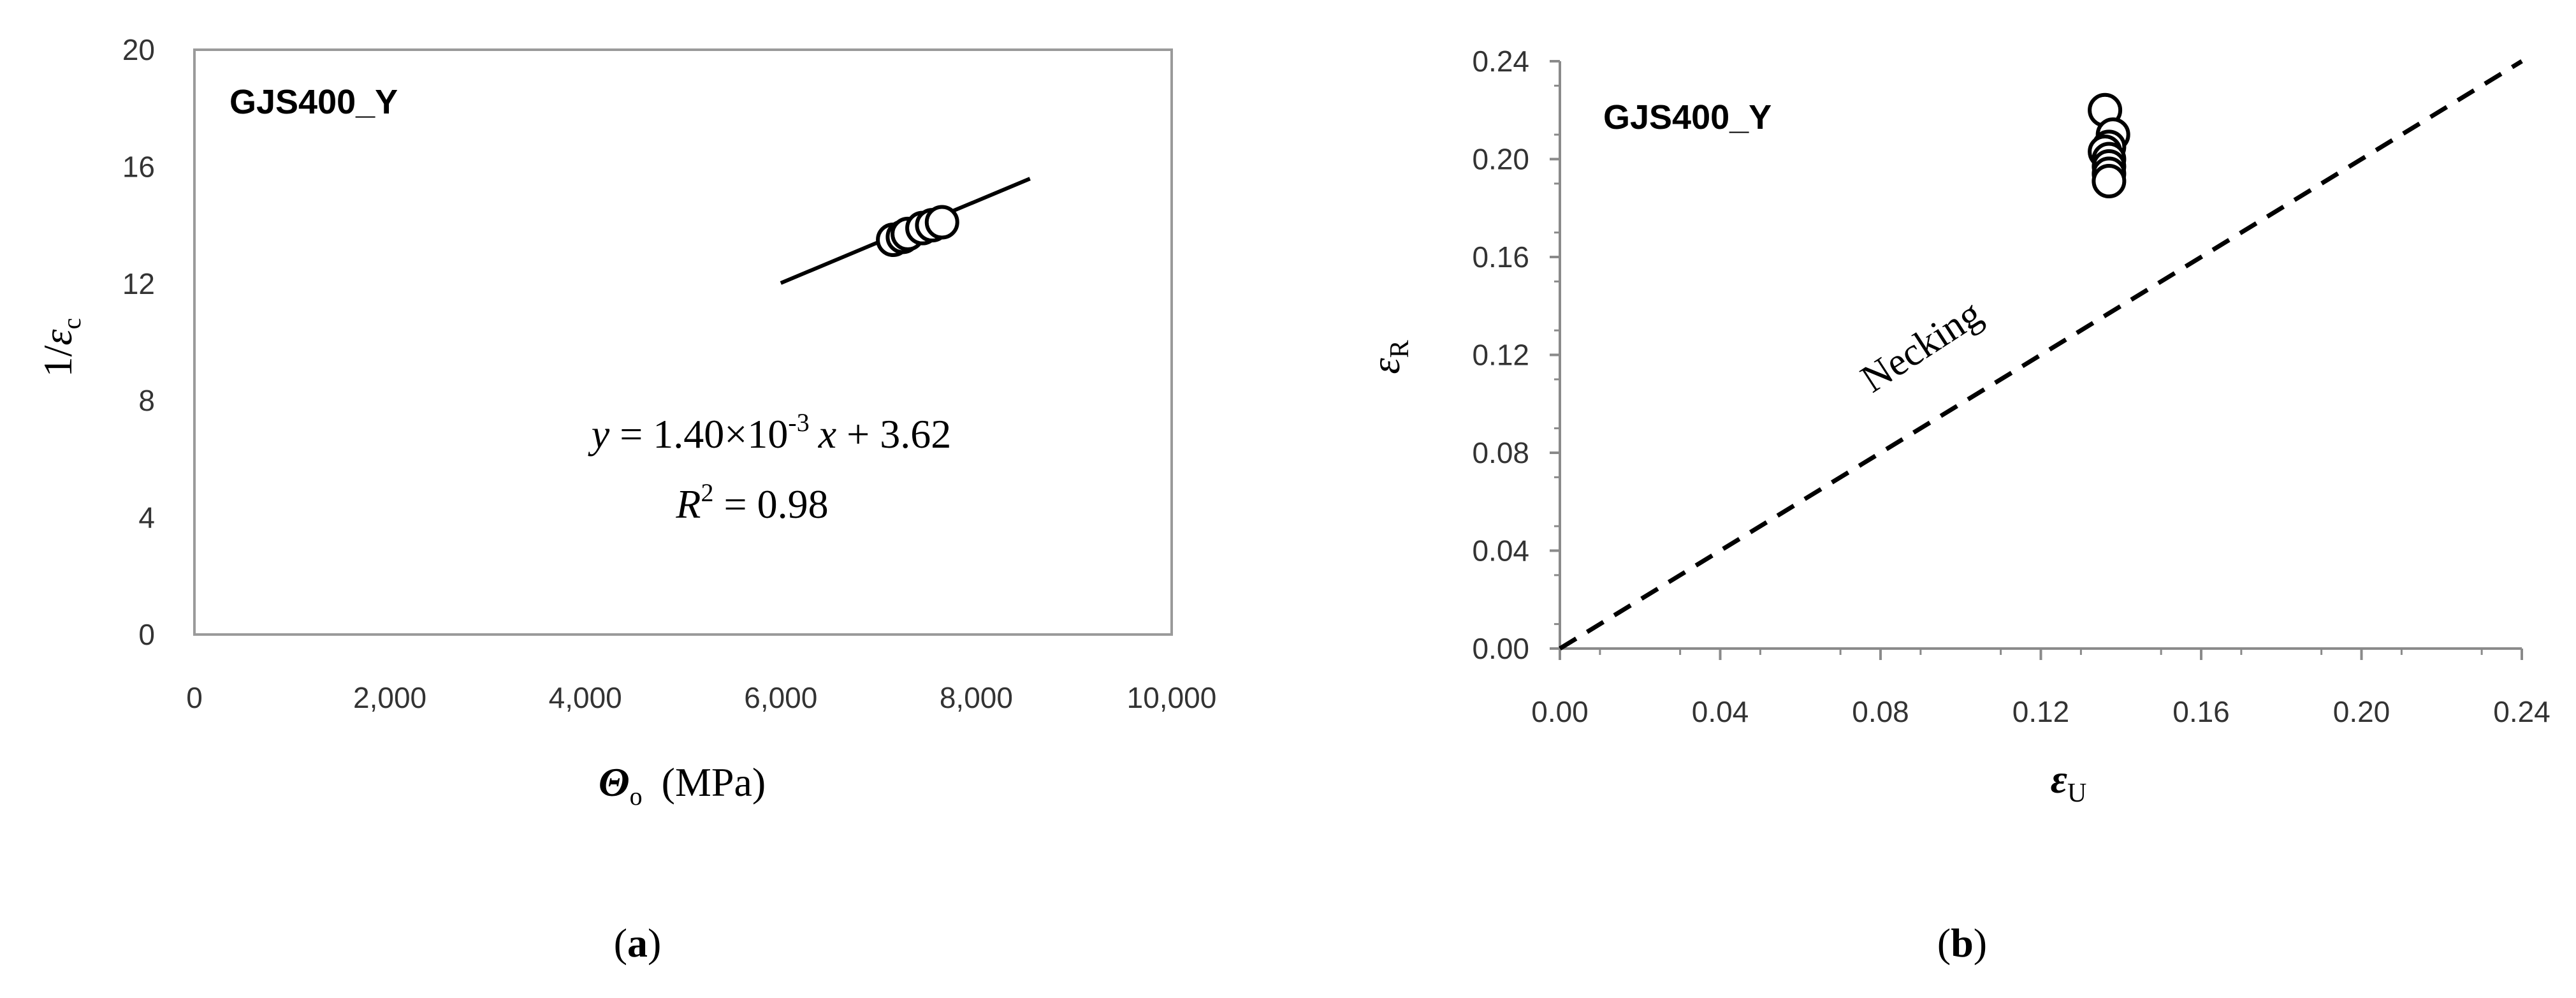  Describe the element at coordinates (1687, 117) in the screenshot. I see `chart-b-annotation: GJS400_Y` at that location.